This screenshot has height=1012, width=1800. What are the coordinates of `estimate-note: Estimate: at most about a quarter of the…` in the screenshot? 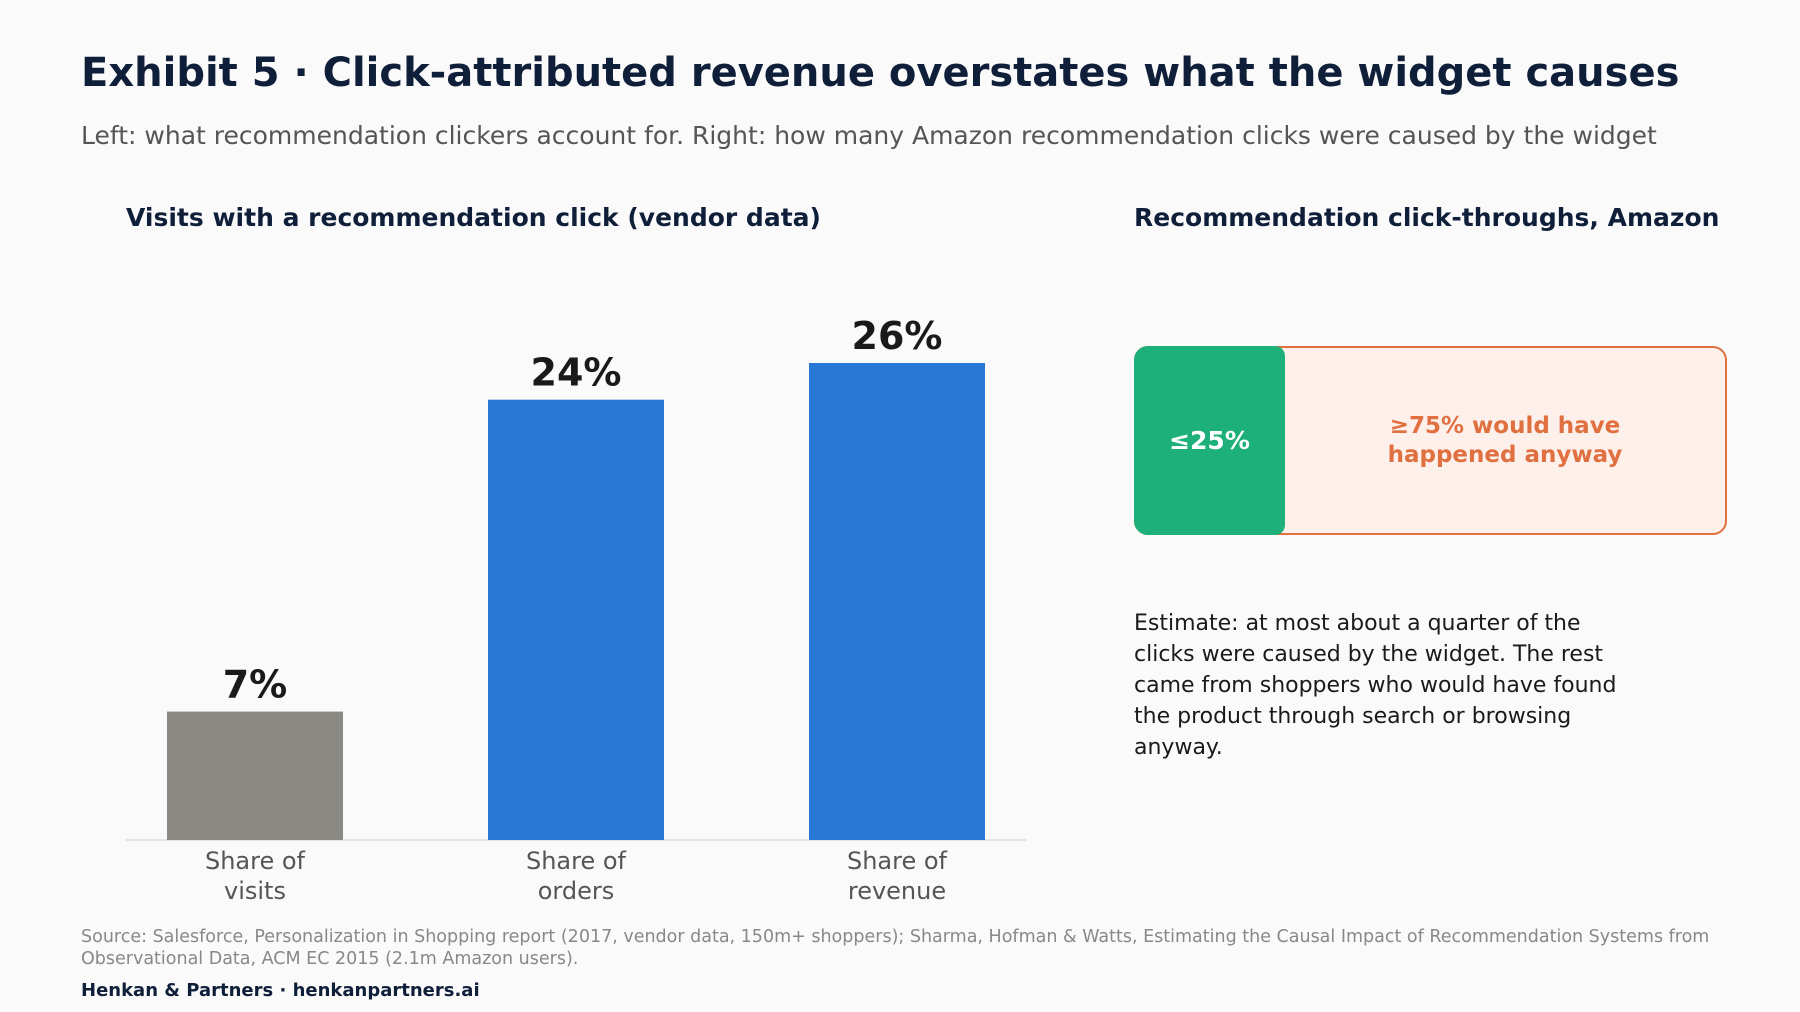 It's located at (1375, 685).